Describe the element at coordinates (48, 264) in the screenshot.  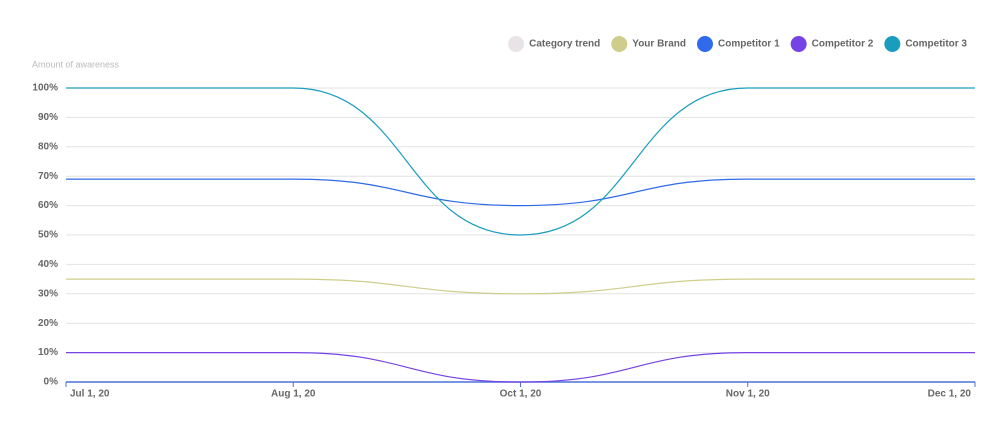
I see `y-tick-label: 40%` at that location.